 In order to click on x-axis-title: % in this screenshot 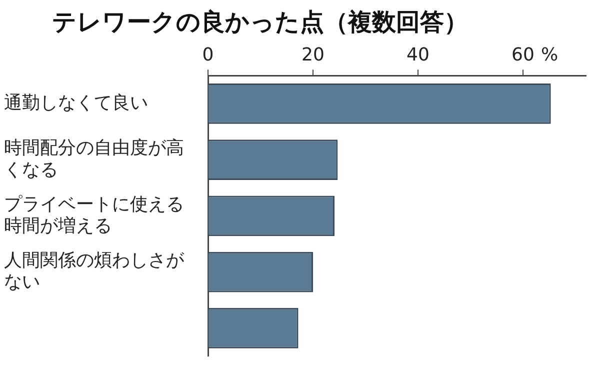, I will do `click(549, 55)`.